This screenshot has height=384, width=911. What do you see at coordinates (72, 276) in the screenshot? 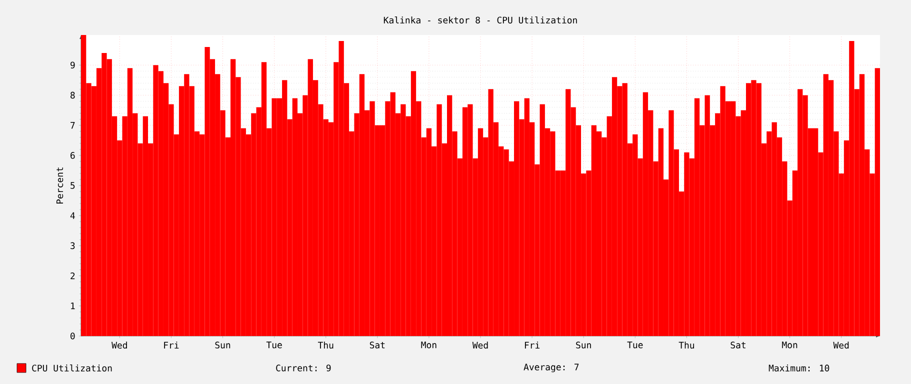
I see `y-tick-label: 2` at bounding box center [72, 276].